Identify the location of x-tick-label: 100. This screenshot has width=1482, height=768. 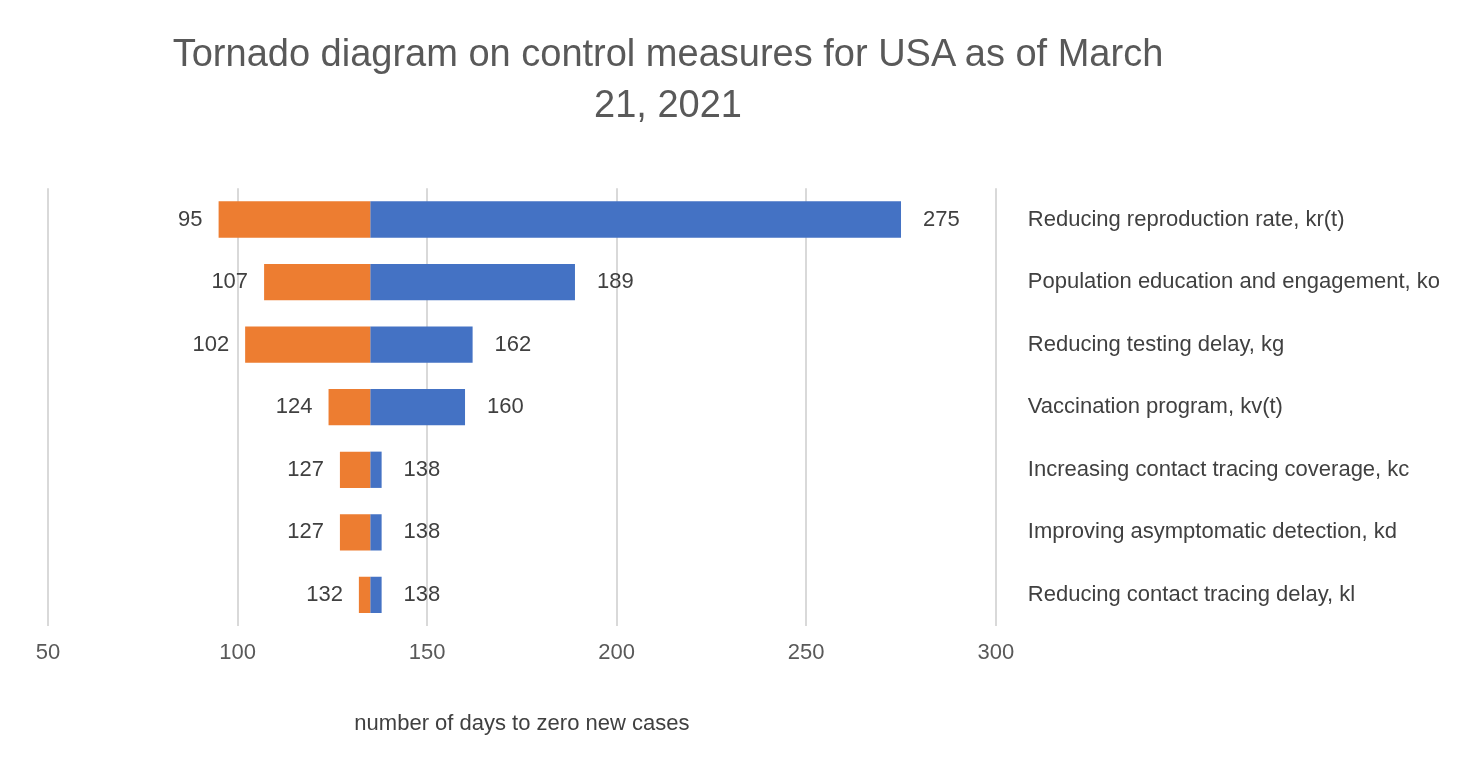
(237, 652).